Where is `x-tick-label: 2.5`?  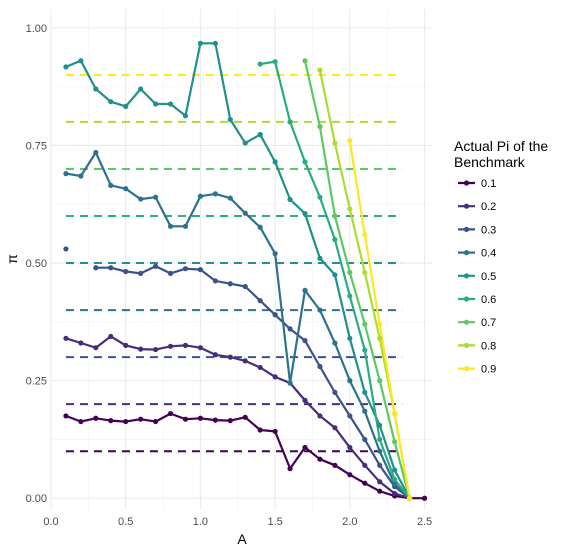
x-tick-label: 2.5 is located at coordinates (424, 522).